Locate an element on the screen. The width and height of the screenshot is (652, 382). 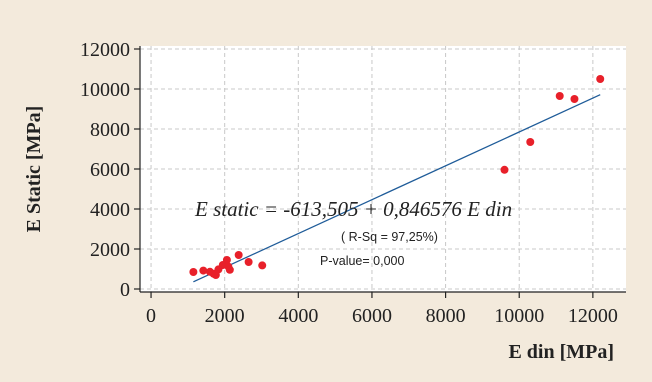
x-tick-label: 8000 is located at coordinates (446, 316).